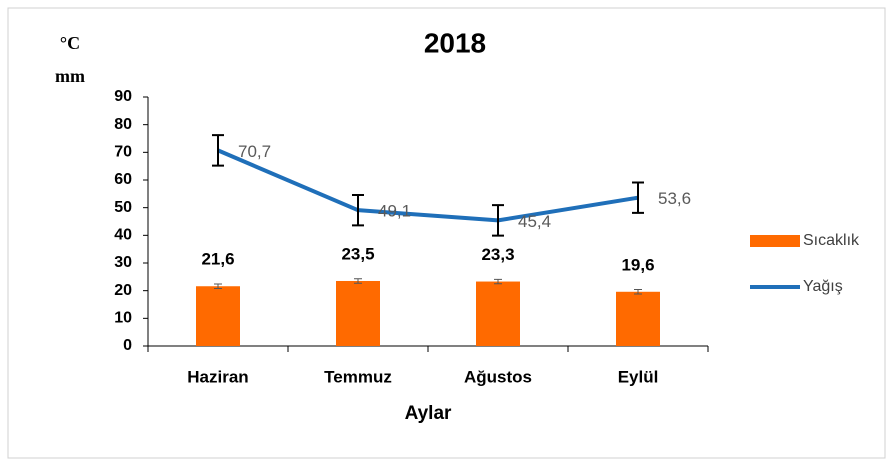 The width and height of the screenshot is (893, 466). I want to click on y-tick-label: 20, so click(123, 290).